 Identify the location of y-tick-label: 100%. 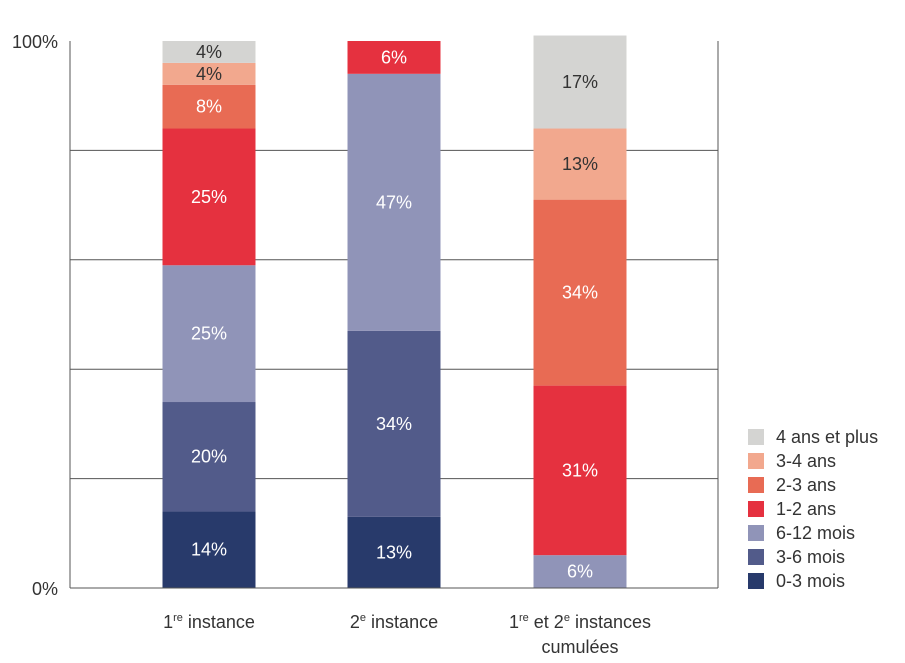
(35, 42).